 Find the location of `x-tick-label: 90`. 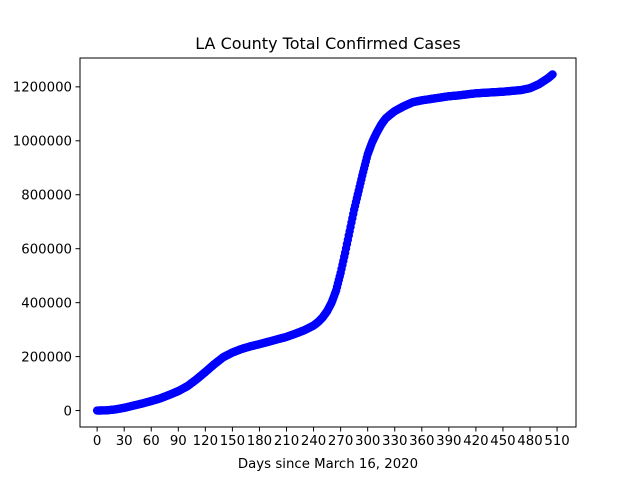

x-tick-label: 90 is located at coordinates (178, 441).